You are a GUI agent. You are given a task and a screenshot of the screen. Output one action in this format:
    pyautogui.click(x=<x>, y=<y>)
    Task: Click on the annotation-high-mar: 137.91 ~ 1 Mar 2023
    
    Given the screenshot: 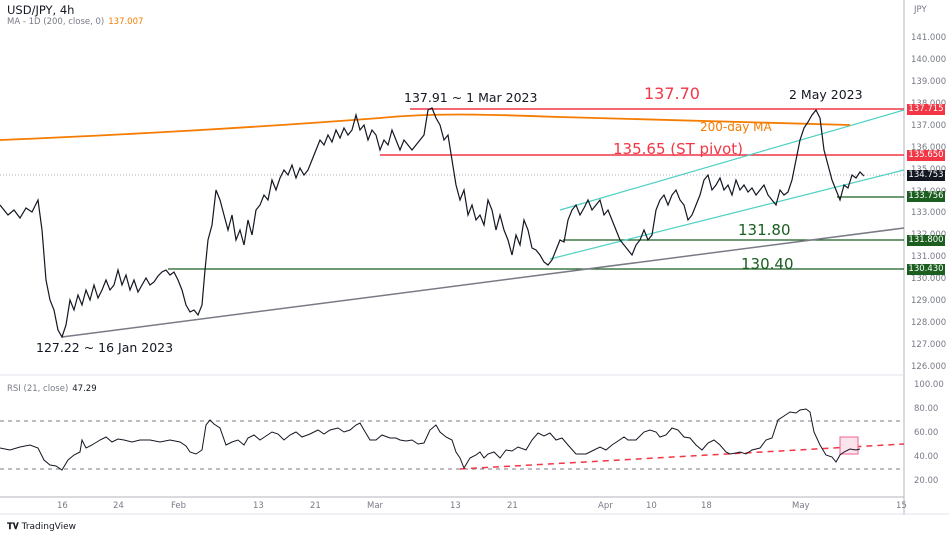 What is the action you would take?
    pyautogui.click(x=471, y=97)
    